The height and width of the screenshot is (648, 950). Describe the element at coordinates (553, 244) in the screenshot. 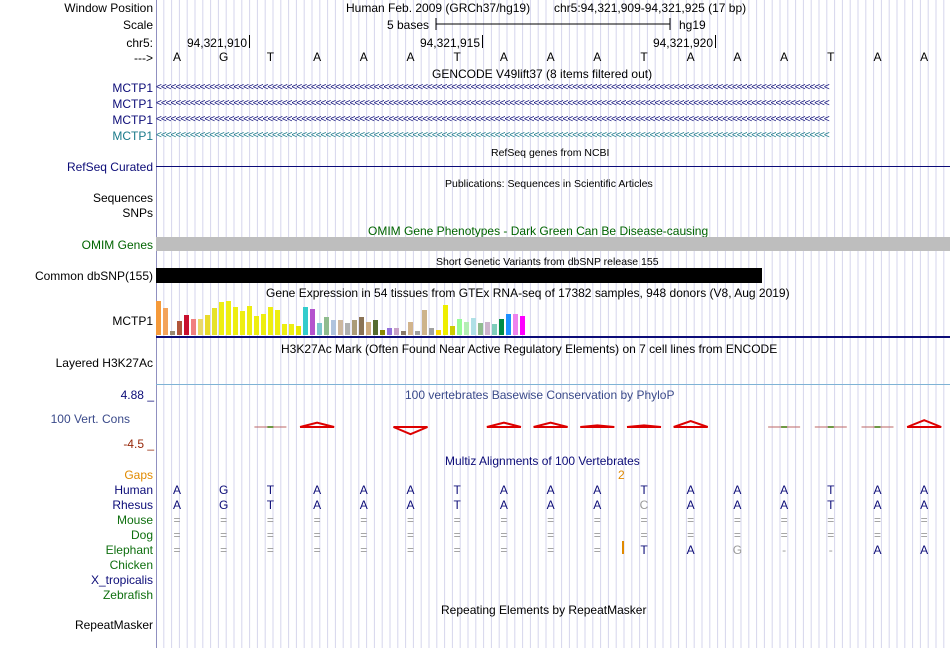

I see `omim-gene-block` at that location.